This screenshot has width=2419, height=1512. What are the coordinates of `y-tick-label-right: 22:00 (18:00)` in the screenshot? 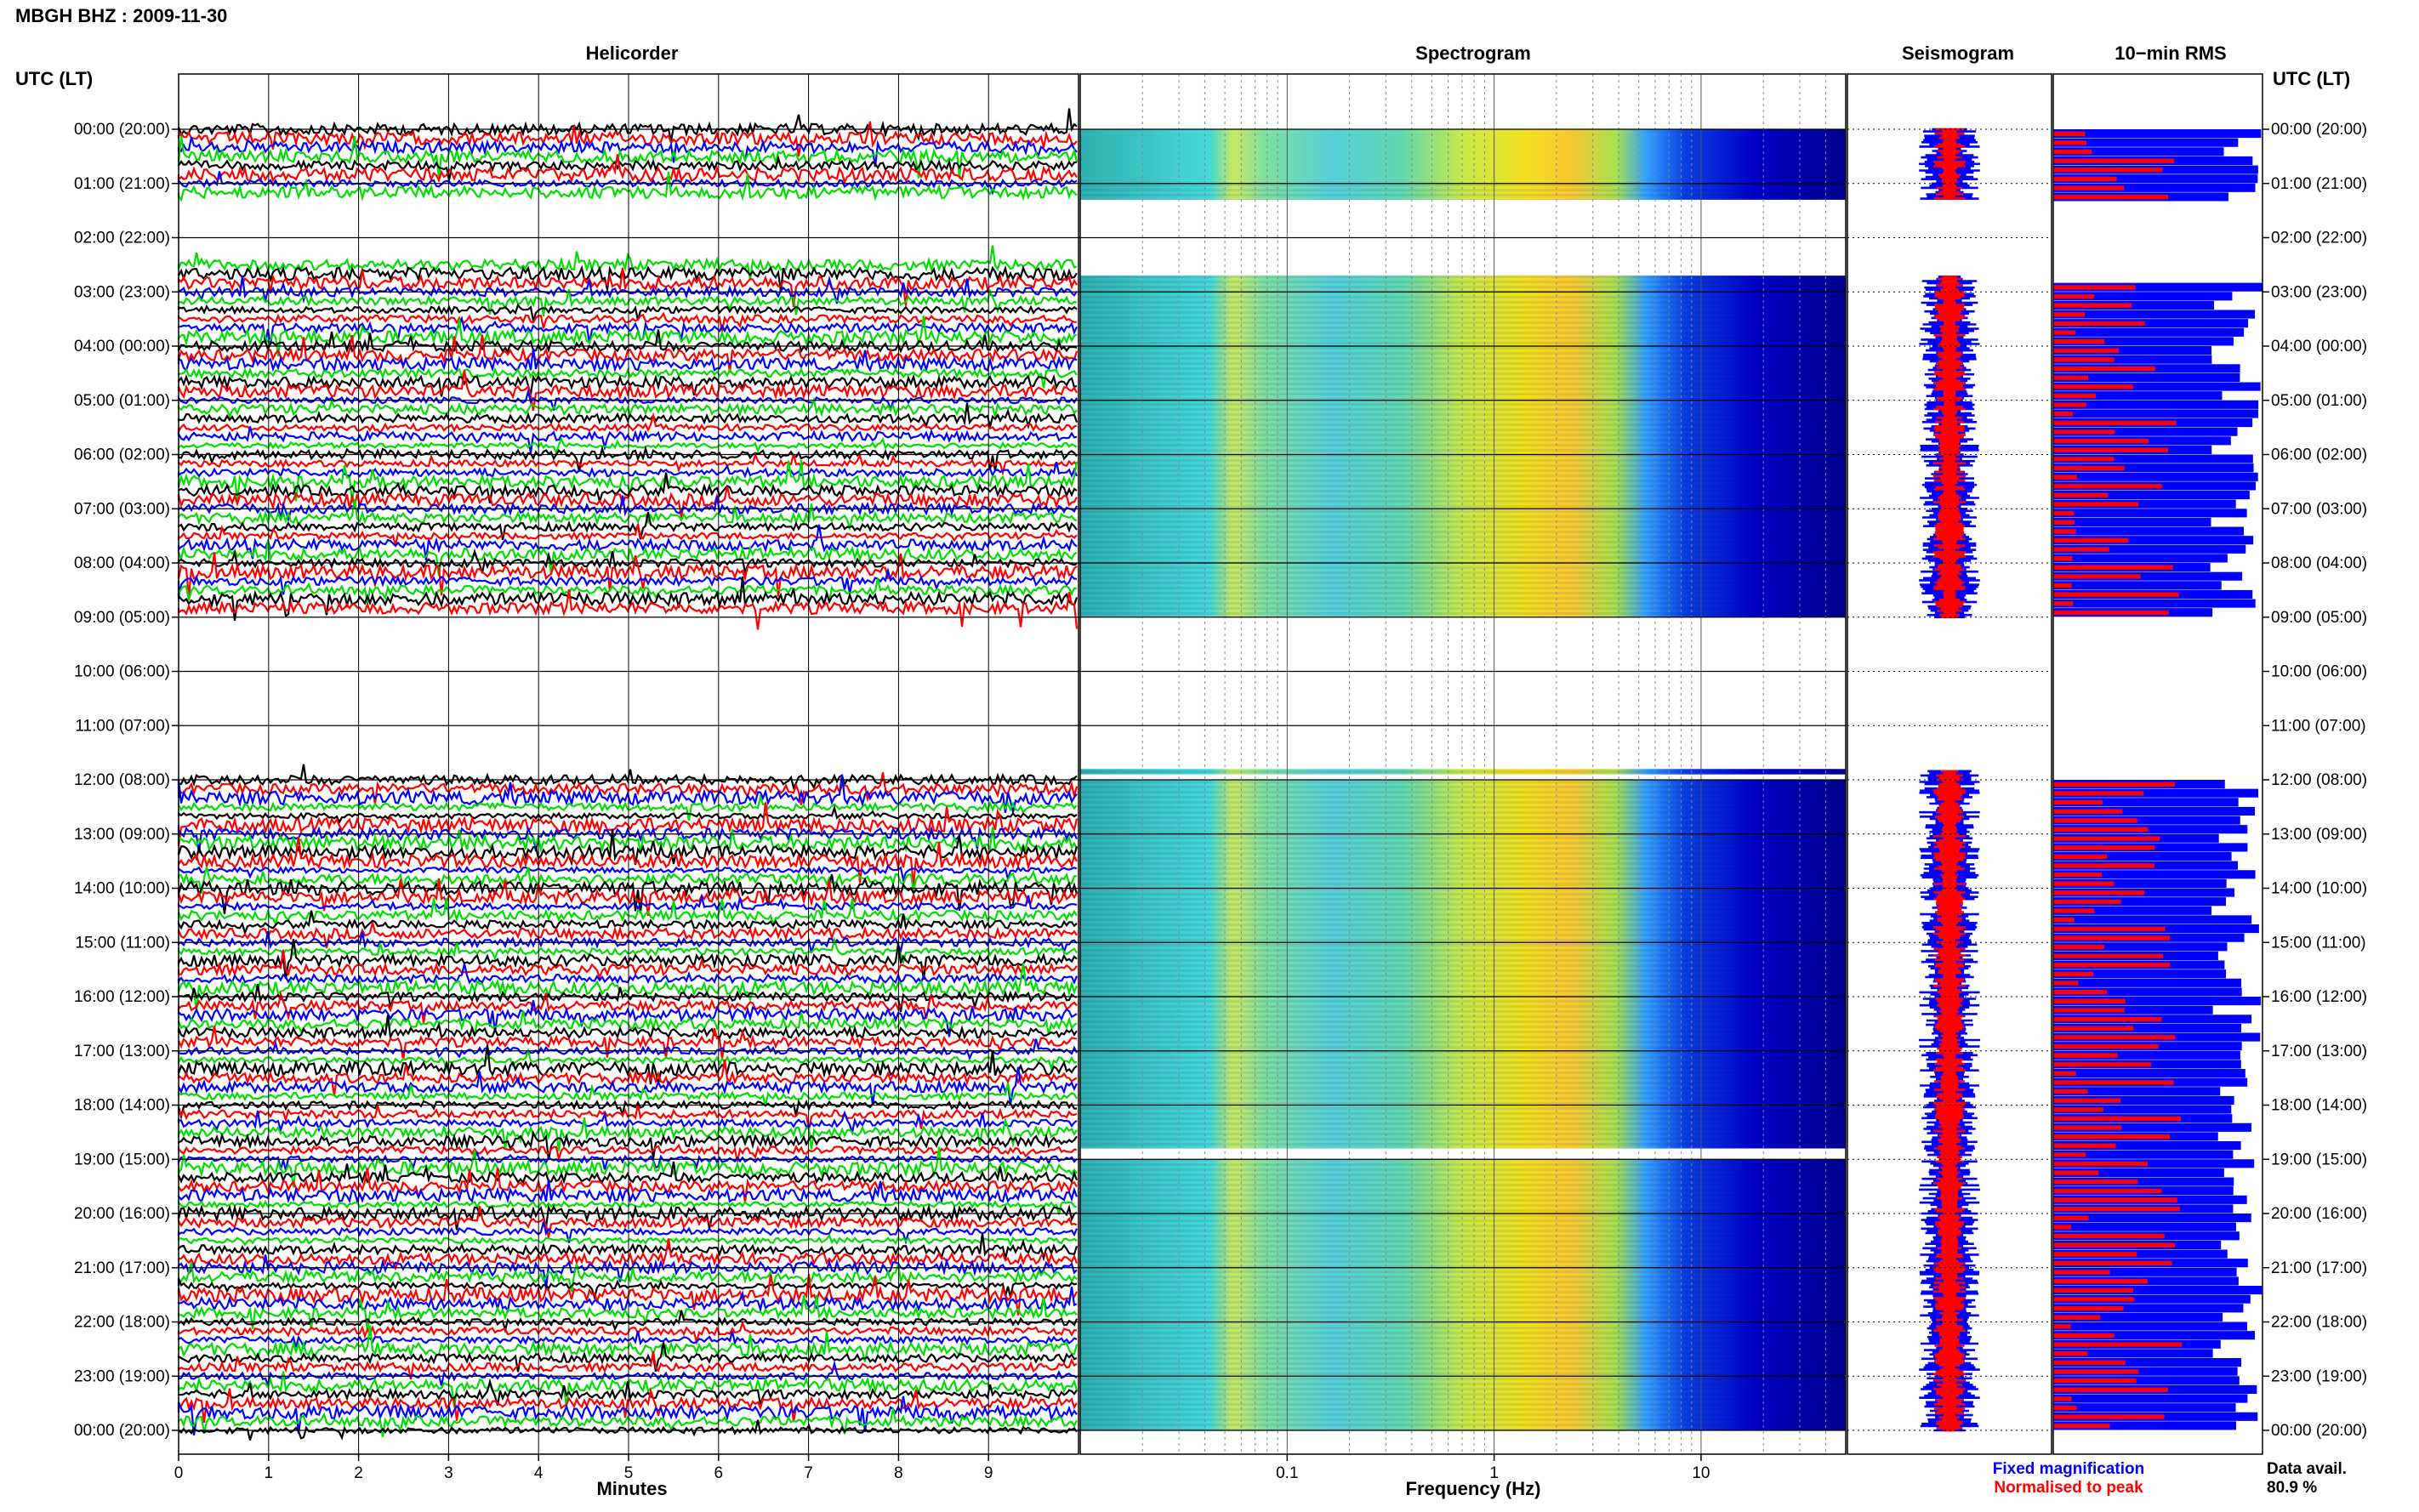 It's located at (2319, 1323).